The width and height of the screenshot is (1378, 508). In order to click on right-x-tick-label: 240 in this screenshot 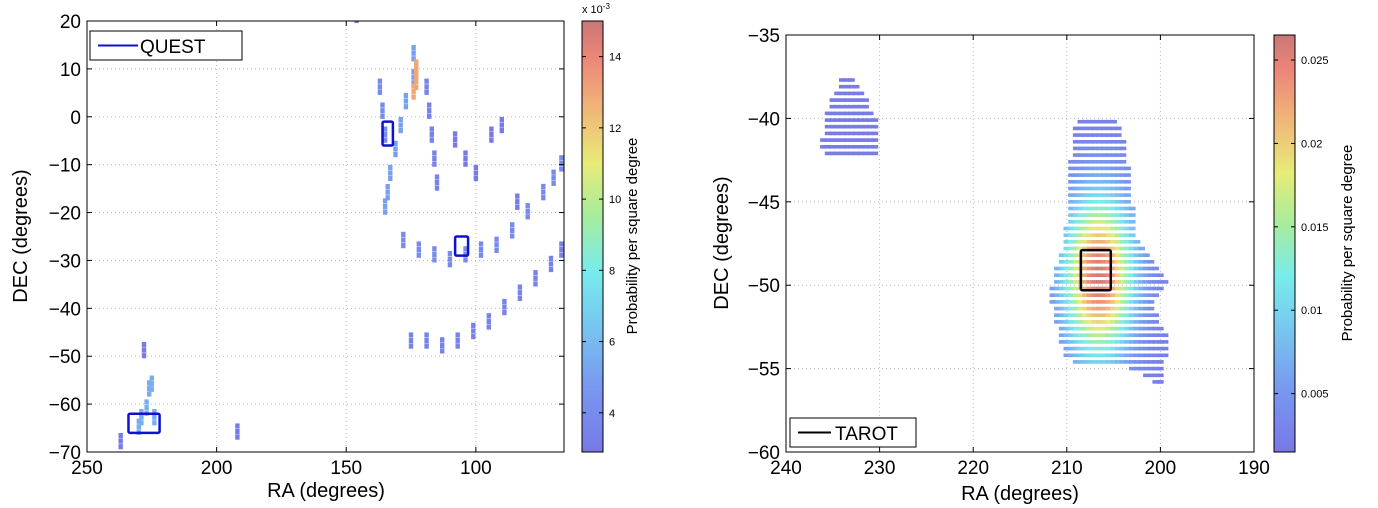, I will do `click(786, 468)`.